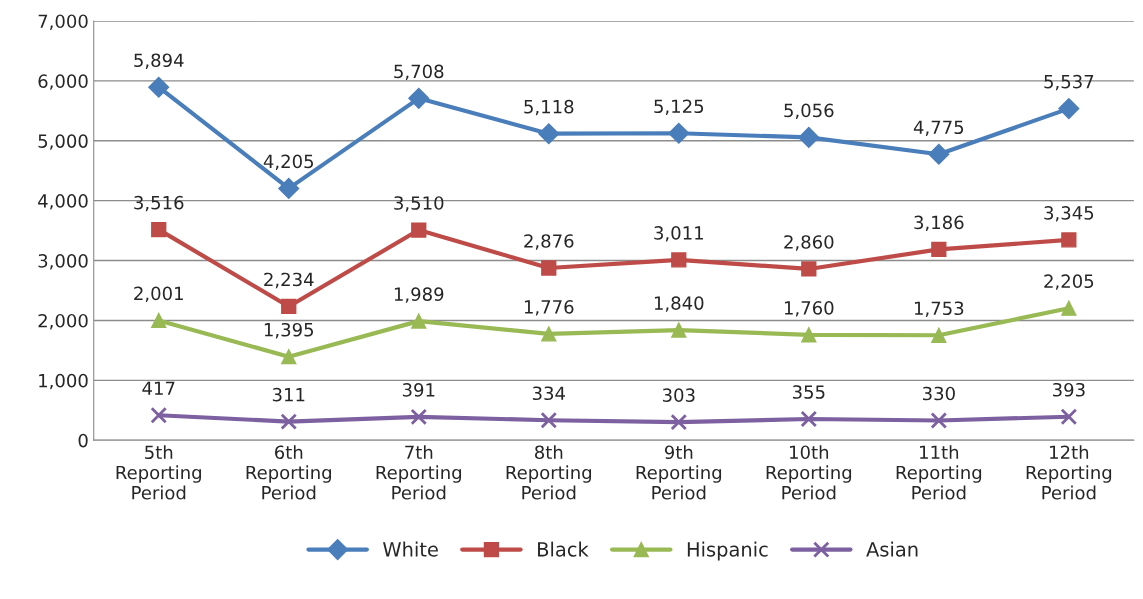 Image resolution: width=1143 pixels, height=599 pixels. Describe the element at coordinates (679, 304) in the screenshot. I see `data-label: 1,840` at that location.